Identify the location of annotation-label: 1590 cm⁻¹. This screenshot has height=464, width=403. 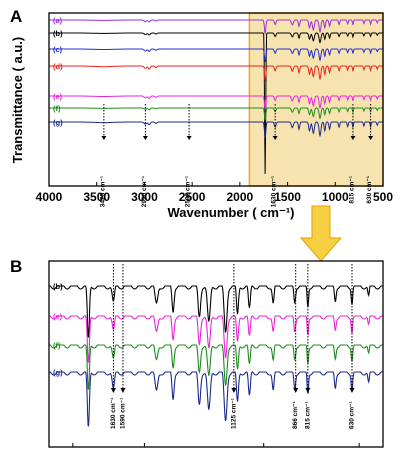
(122, 413).